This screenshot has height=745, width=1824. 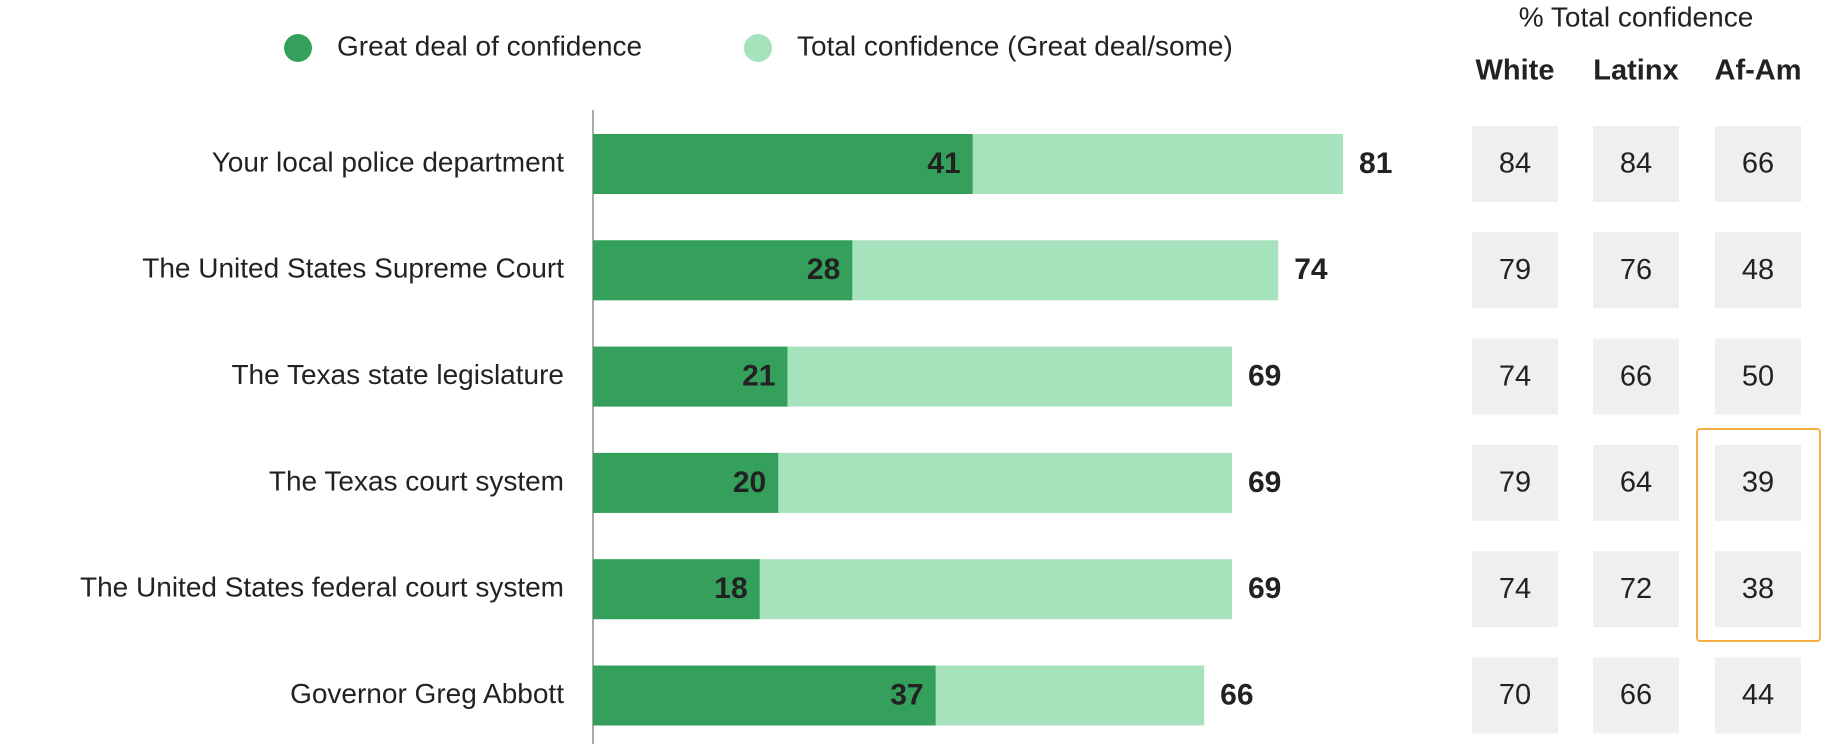 What do you see at coordinates (758, 376) in the screenshot?
I see `value-label: 21` at bounding box center [758, 376].